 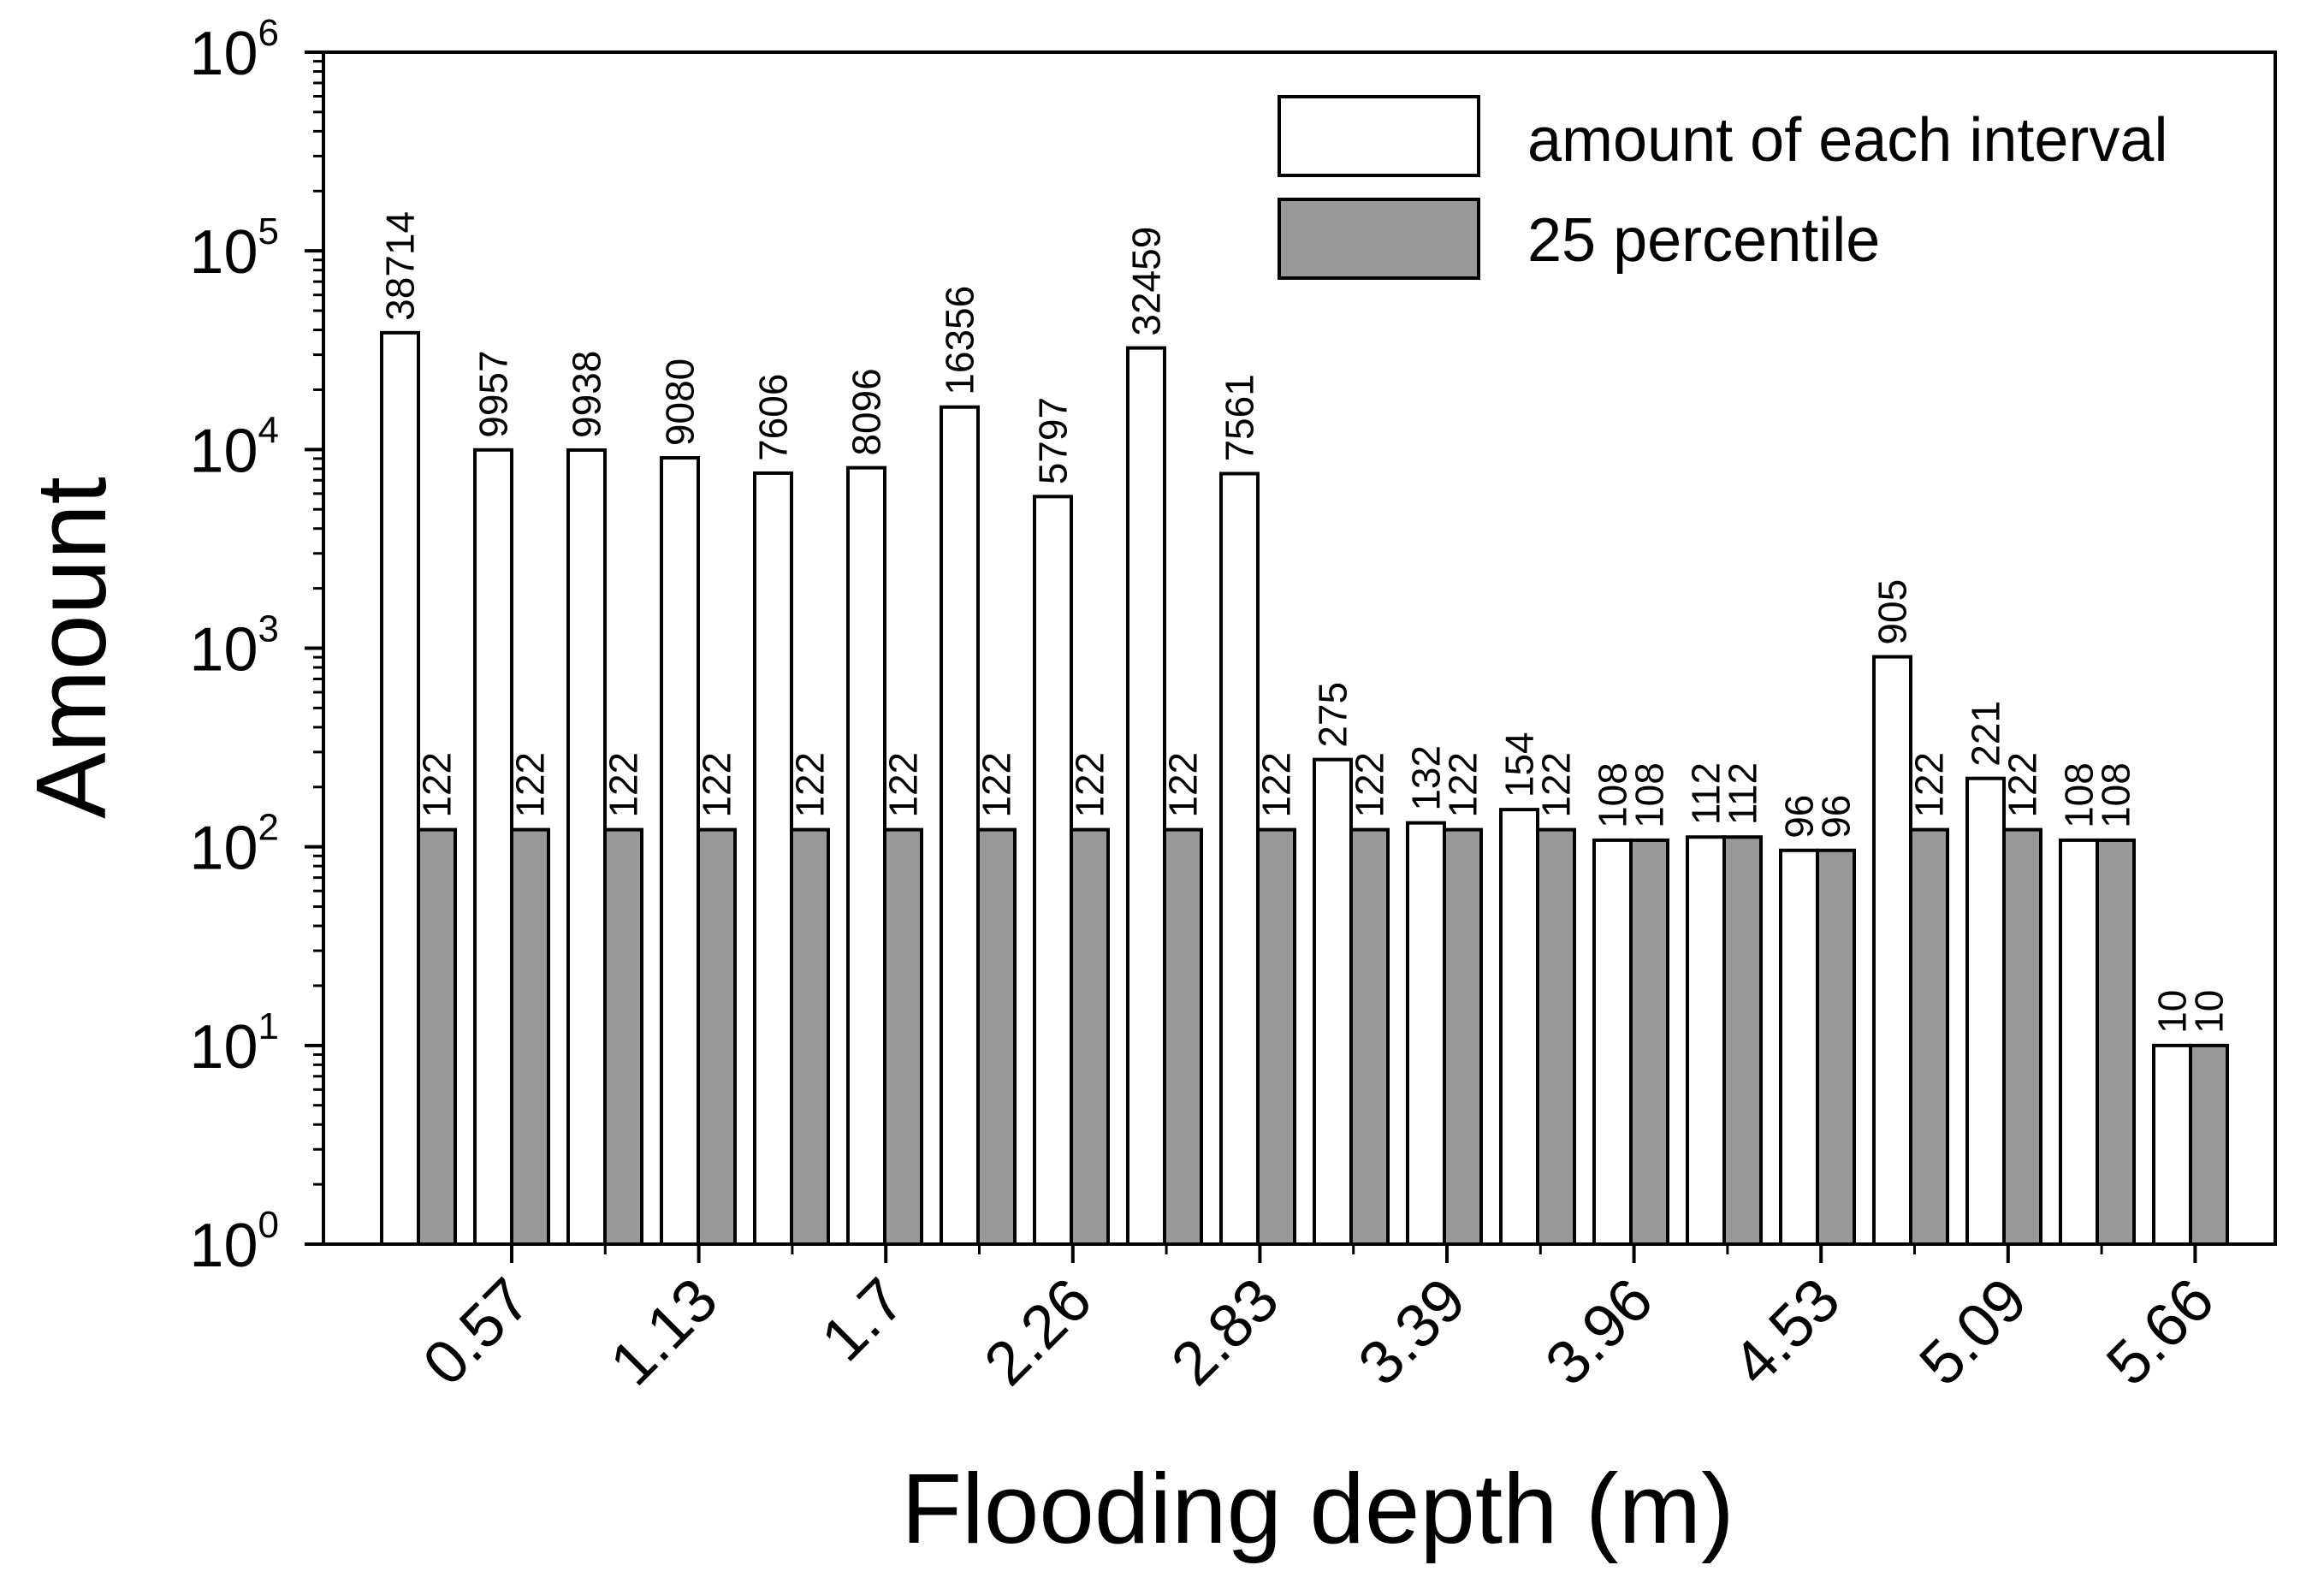 What do you see at coordinates (1276, 785) in the screenshot?
I see `value-label-percentile-9: 122` at bounding box center [1276, 785].